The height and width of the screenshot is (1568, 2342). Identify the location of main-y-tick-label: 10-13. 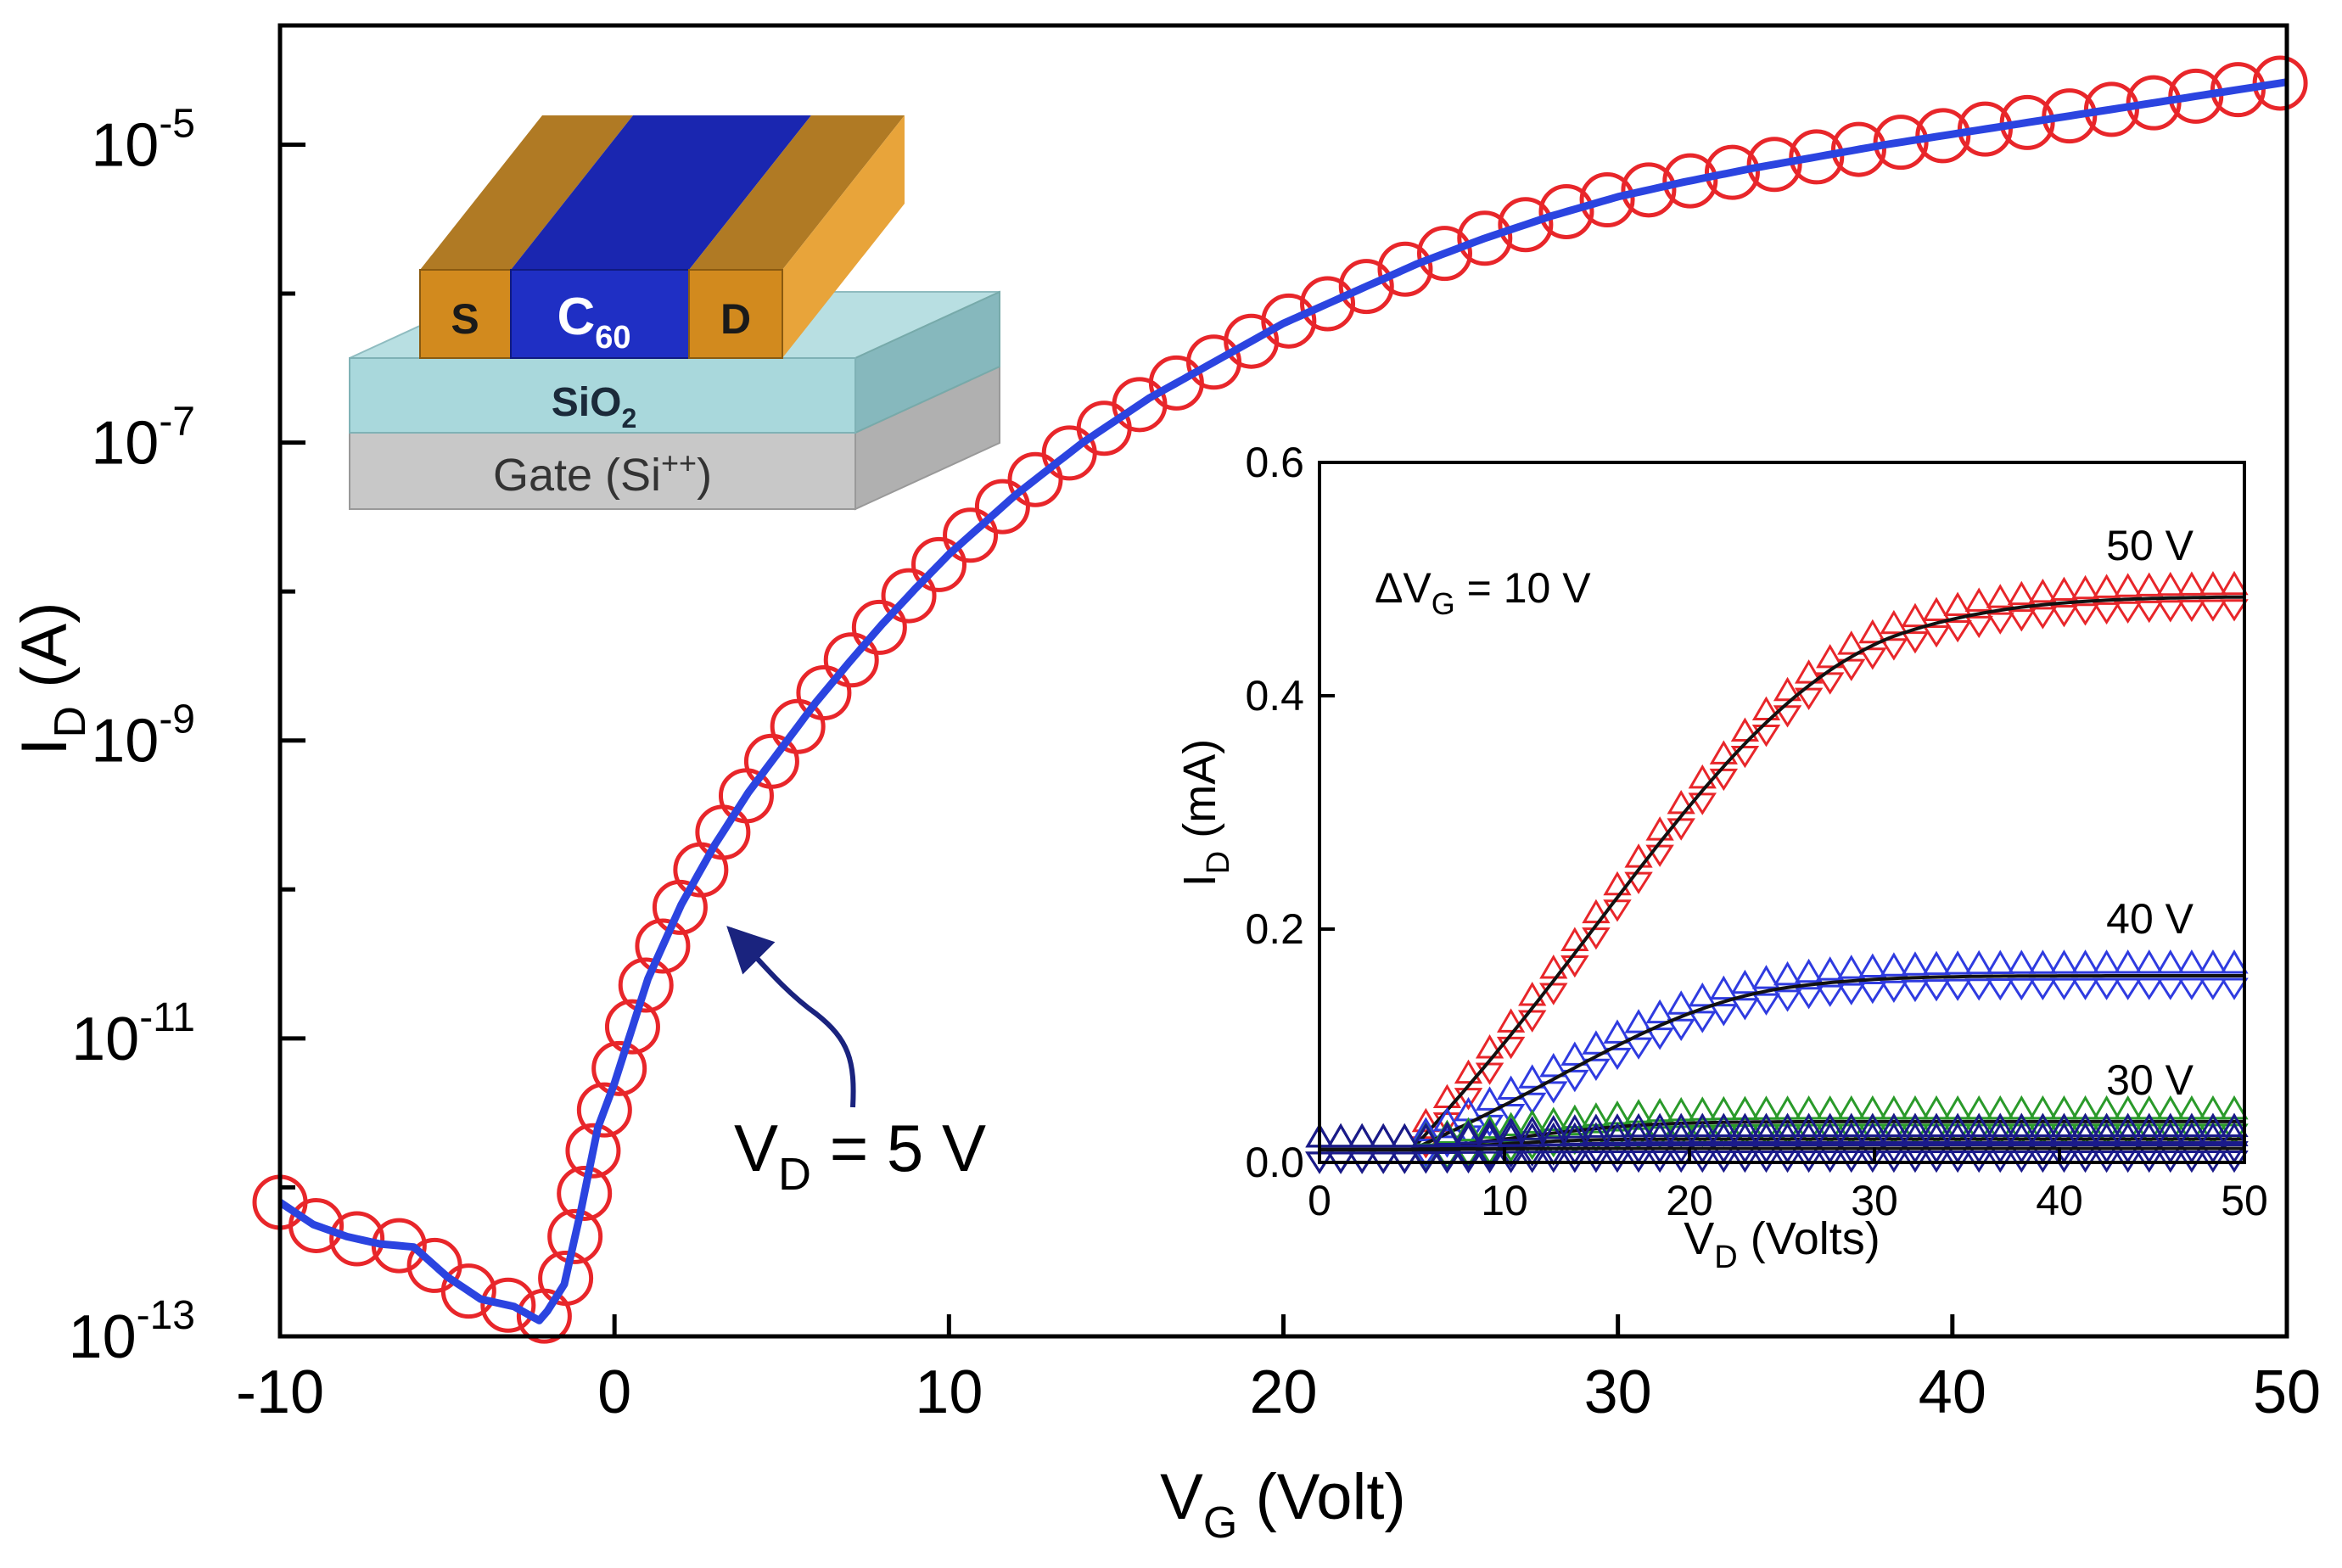
(132, 1332).